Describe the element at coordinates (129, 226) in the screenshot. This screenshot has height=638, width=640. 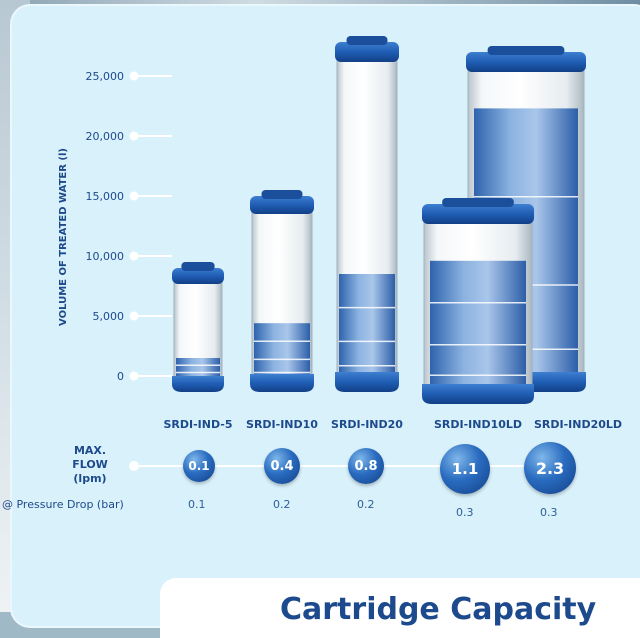
I see `y-axis: 25,000 20,000 15,000 10,000 5,000 0` at that location.